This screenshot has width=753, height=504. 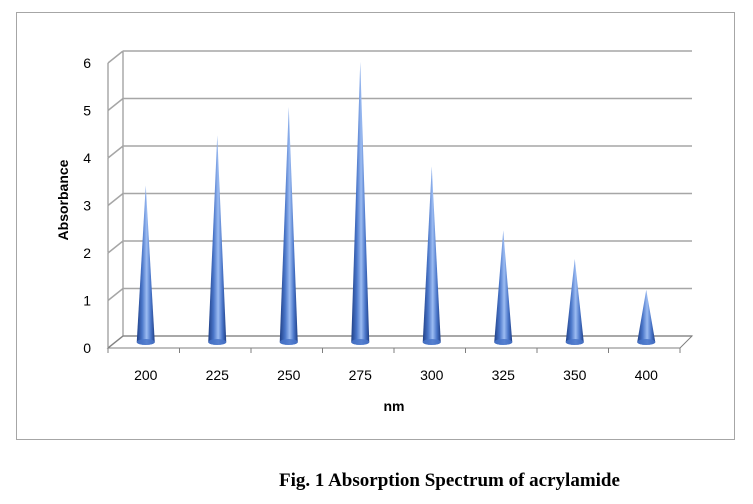 I want to click on y-tick-label: 5, so click(x=87, y=111).